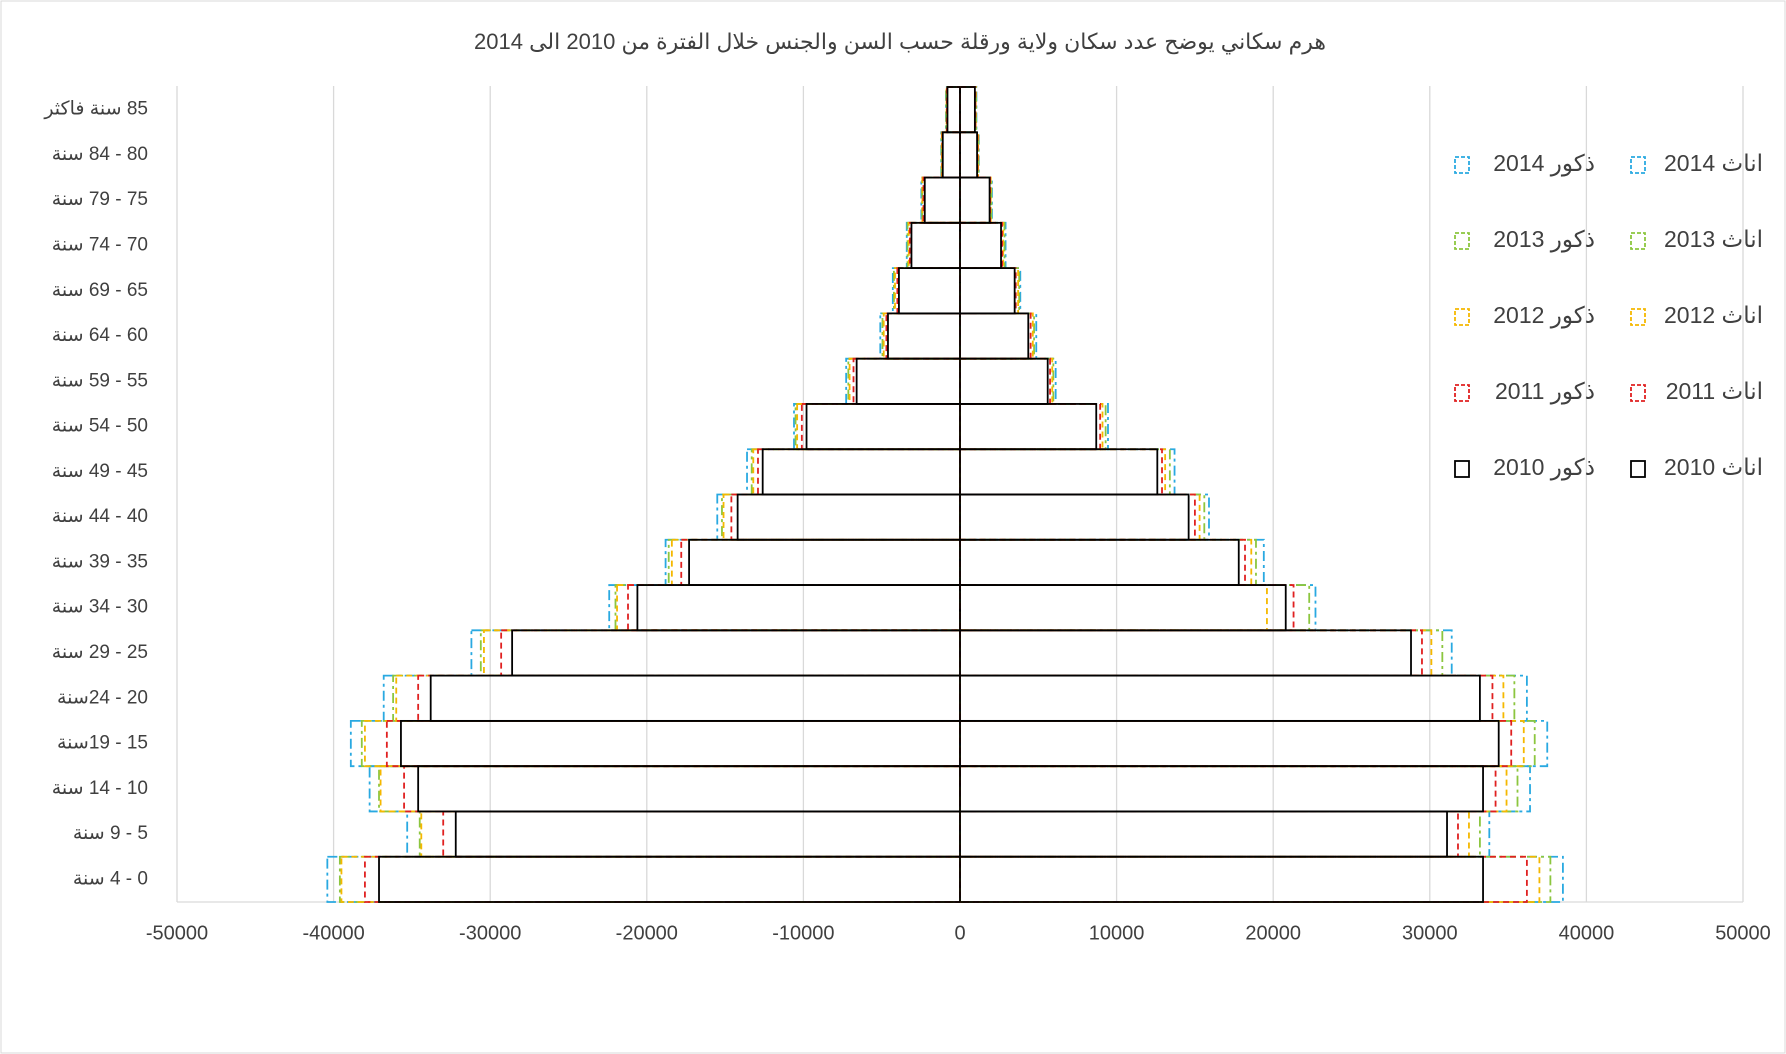 The height and width of the screenshot is (1054, 1786). What do you see at coordinates (100, 652) in the screenshot?
I see `y-tick-label: 25 - 29 سنة` at bounding box center [100, 652].